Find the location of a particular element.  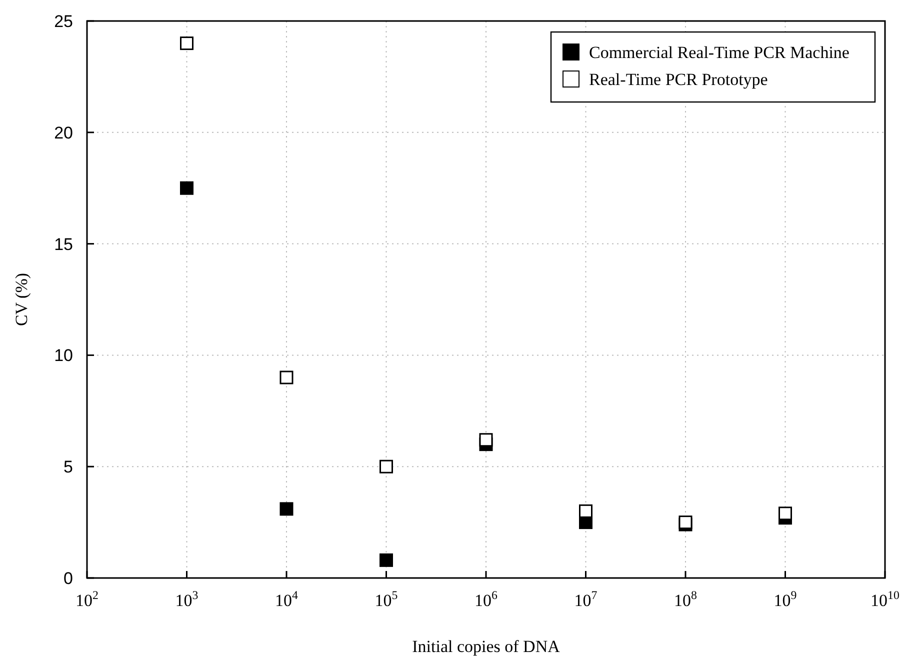

y-tick-label: 5 is located at coordinates (68, 467).